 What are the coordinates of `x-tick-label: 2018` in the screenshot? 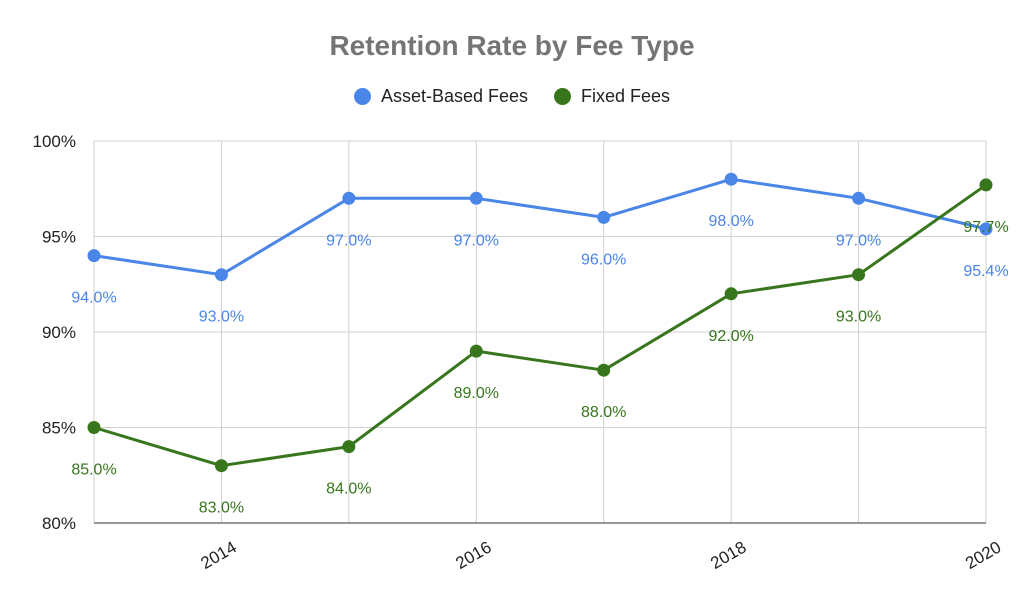 It's located at (728, 555).